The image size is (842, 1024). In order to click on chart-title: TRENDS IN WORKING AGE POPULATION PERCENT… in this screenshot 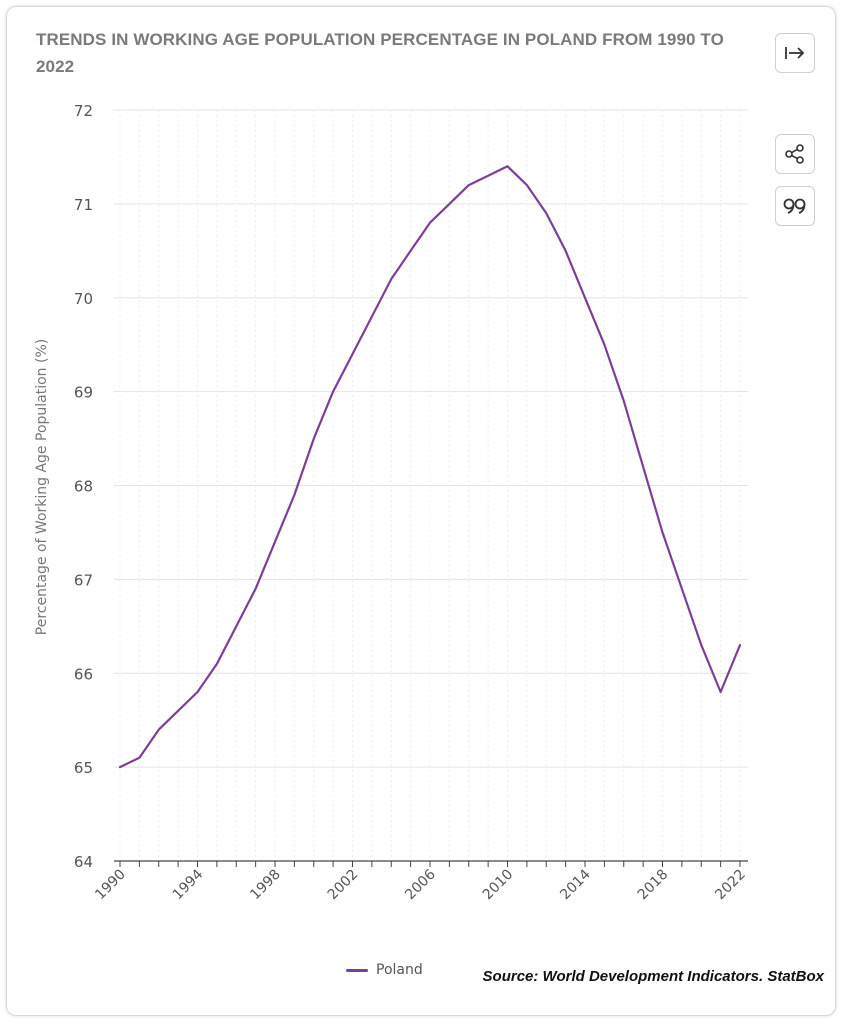, I will do `click(380, 53)`.